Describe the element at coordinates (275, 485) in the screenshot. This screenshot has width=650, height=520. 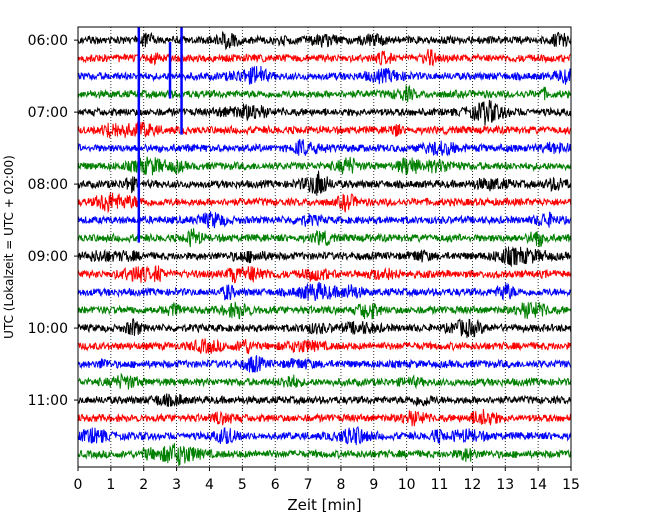
I see `x-tick-label: 6` at that location.